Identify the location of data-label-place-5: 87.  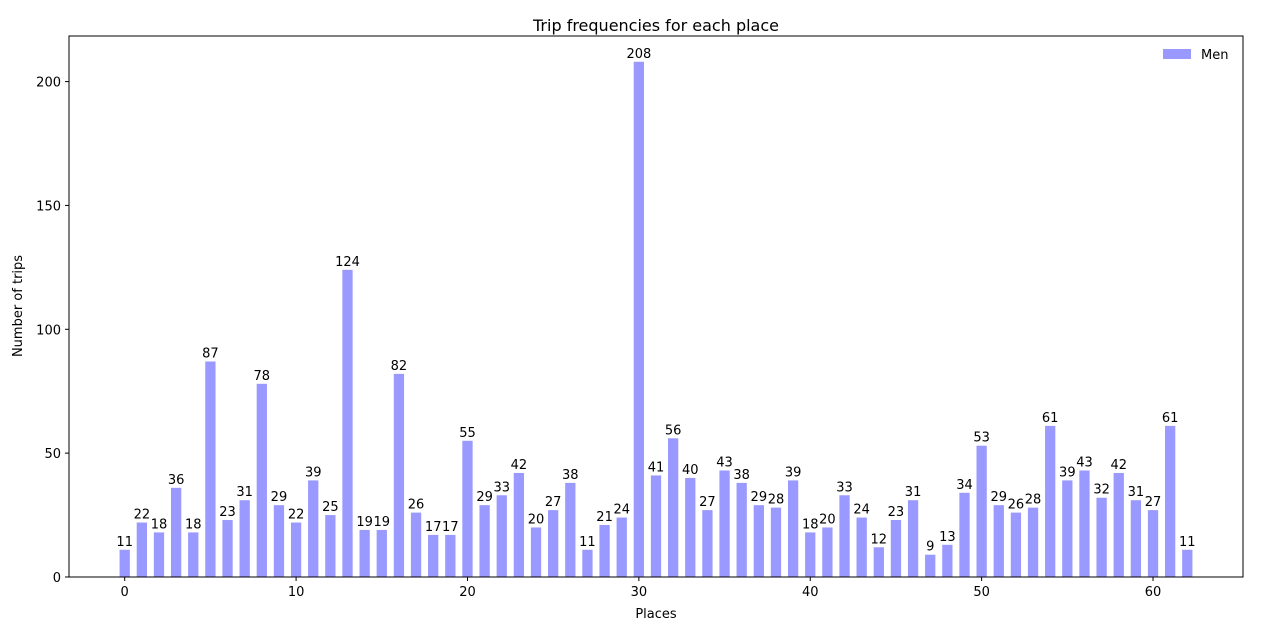
(210, 353).